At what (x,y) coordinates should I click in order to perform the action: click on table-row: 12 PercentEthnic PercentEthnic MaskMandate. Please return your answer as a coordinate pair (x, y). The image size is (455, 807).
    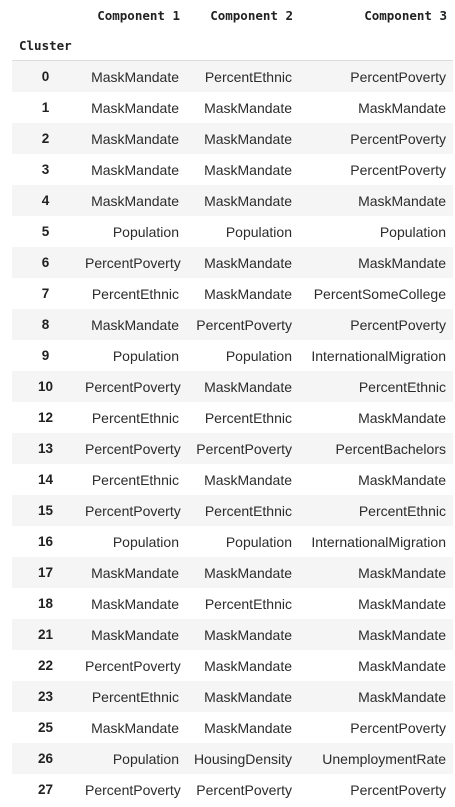
    Looking at the image, I should click on (232, 417).